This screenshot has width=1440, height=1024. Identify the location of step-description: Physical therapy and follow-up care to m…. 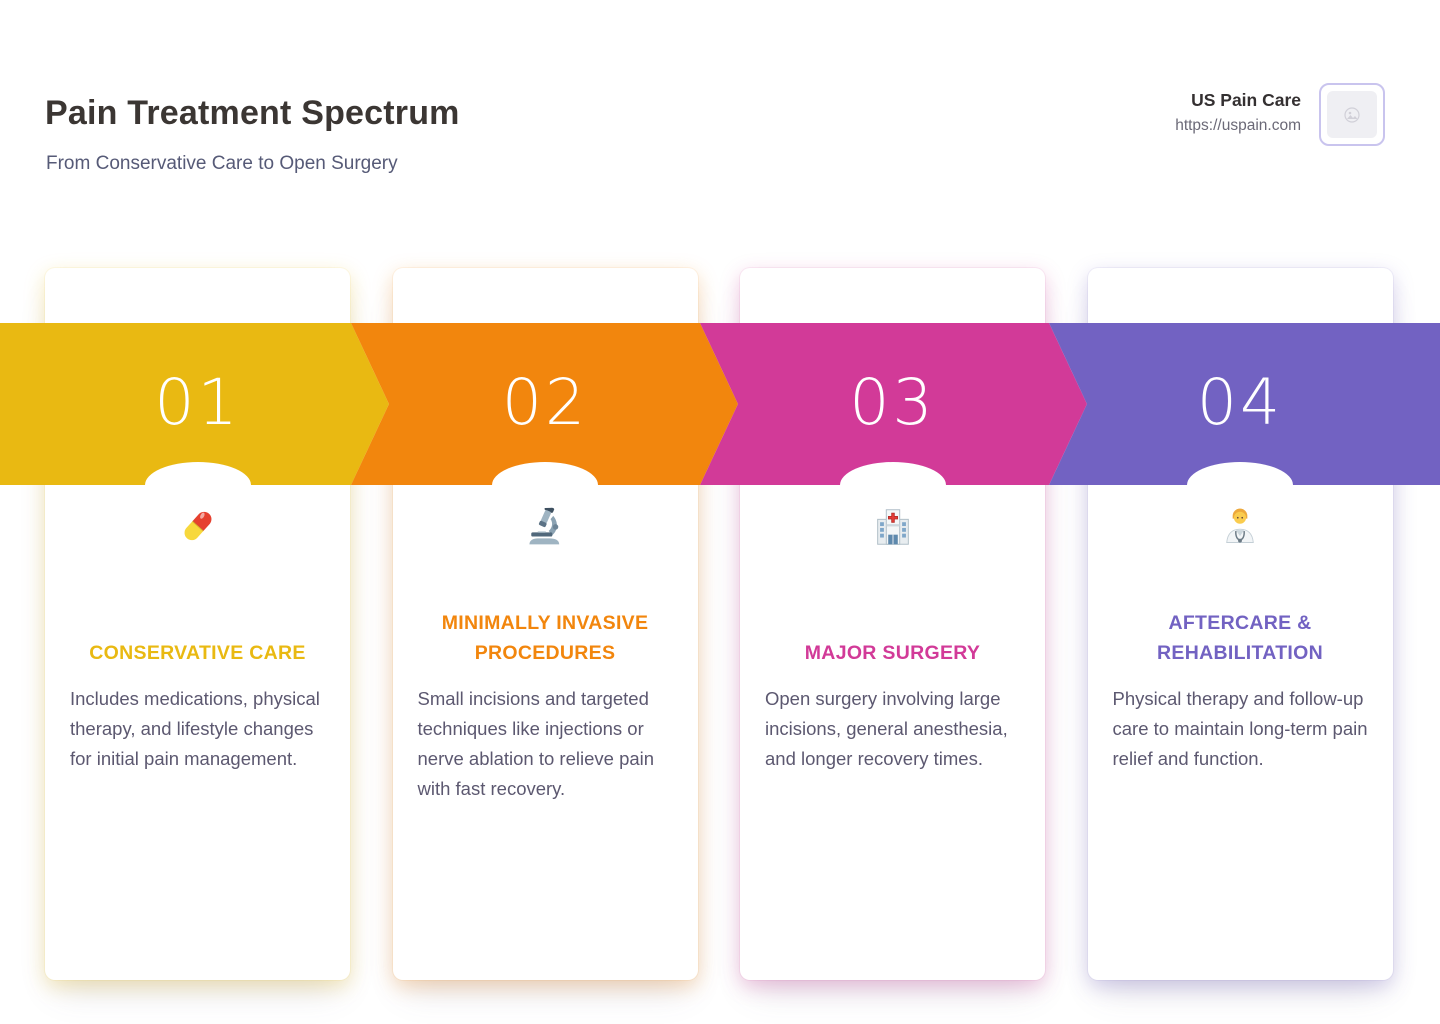
(1240, 728).